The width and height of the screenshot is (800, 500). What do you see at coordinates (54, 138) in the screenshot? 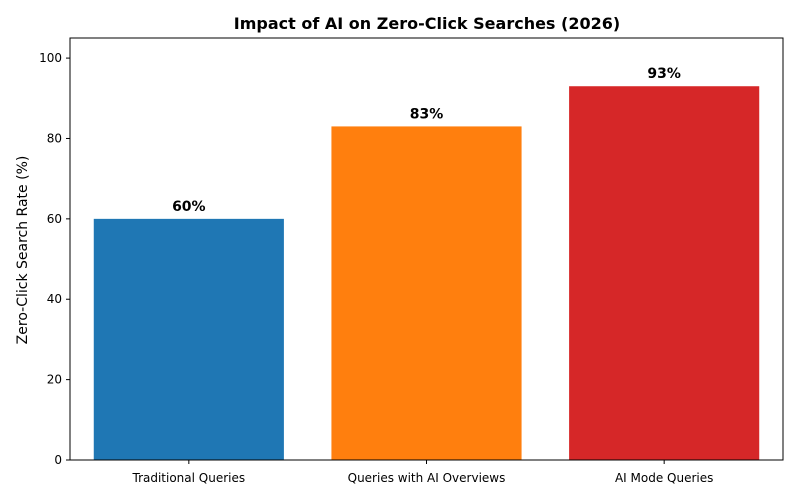
I see `y-tick-label-4: 80` at bounding box center [54, 138].